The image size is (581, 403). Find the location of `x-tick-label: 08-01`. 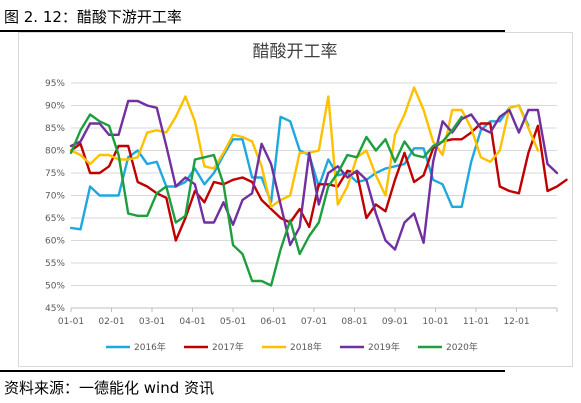

x-tick-label: 08-01 is located at coordinates (354, 322).